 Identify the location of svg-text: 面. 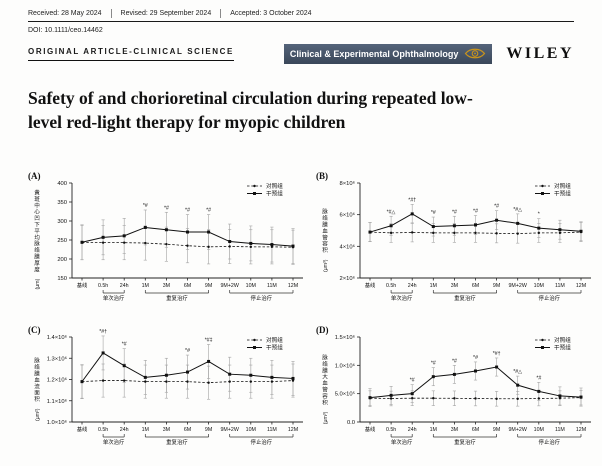
(37, 393).